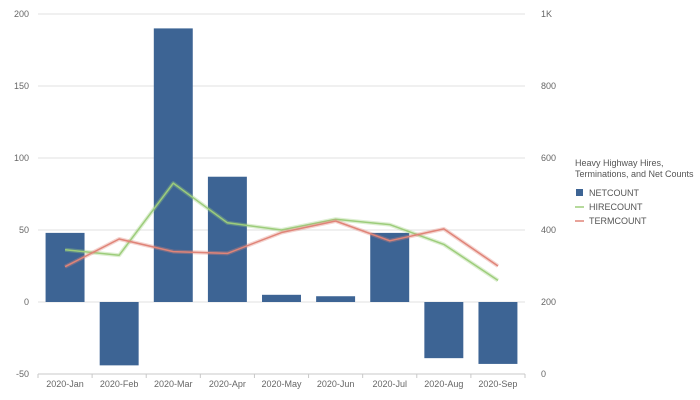 The width and height of the screenshot is (700, 400). Describe the element at coordinates (548, 86) in the screenshot. I see `right-tick-label: 800` at that location.